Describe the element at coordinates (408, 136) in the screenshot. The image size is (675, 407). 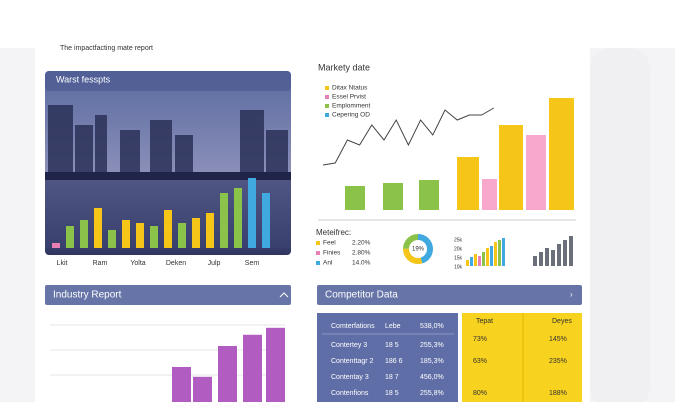
I see `line` at that location.